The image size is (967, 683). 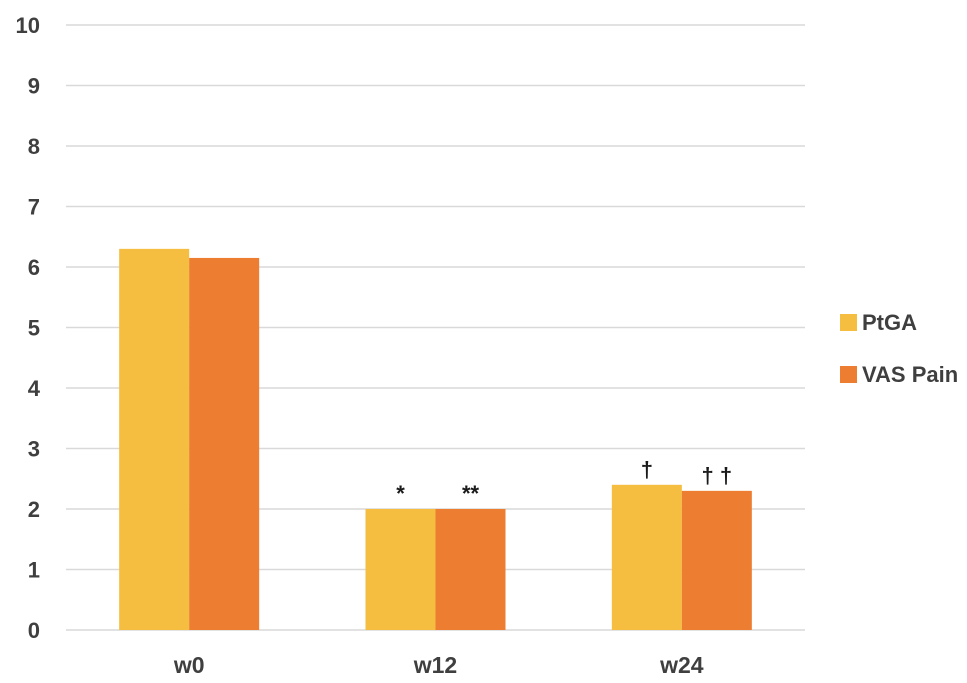 What do you see at coordinates (435, 665) in the screenshot?
I see `x-tick-label: w12` at bounding box center [435, 665].